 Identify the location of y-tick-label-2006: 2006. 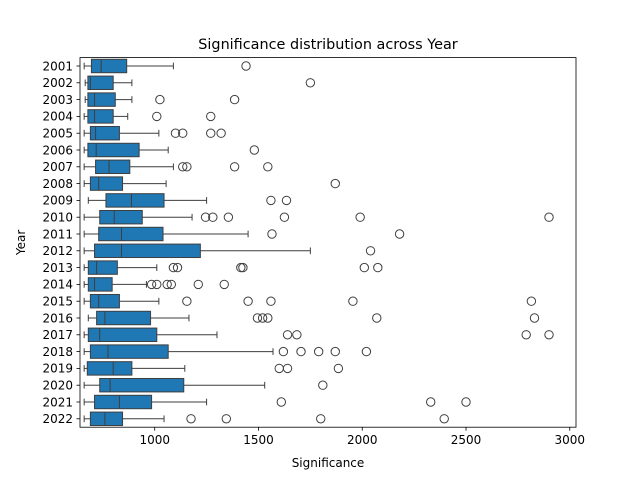
(57, 150).